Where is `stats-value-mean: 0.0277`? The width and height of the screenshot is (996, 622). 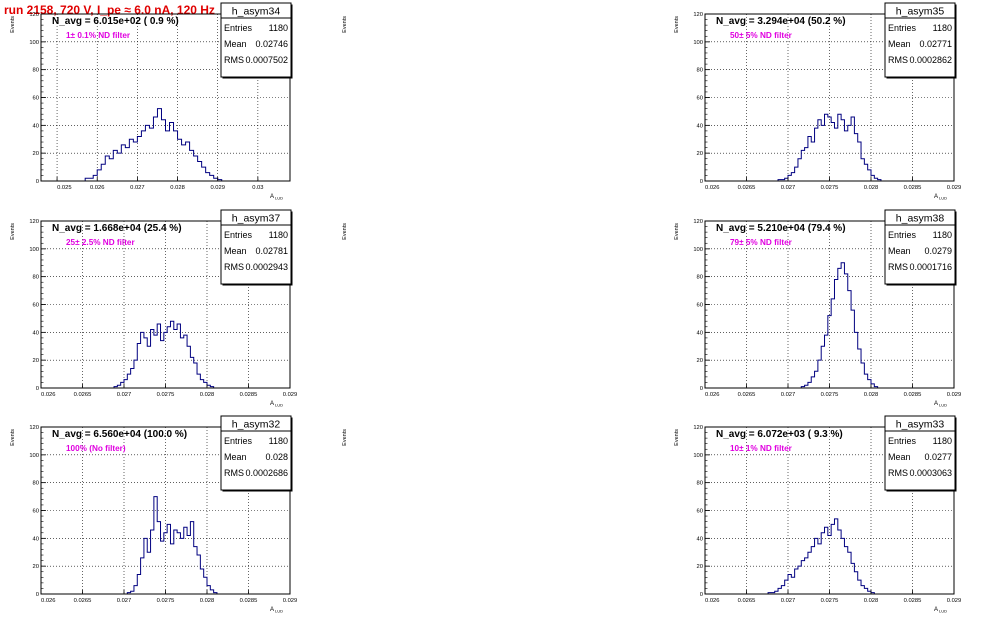 stats-value-mean: 0.0277 is located at coordinates (938, 457).